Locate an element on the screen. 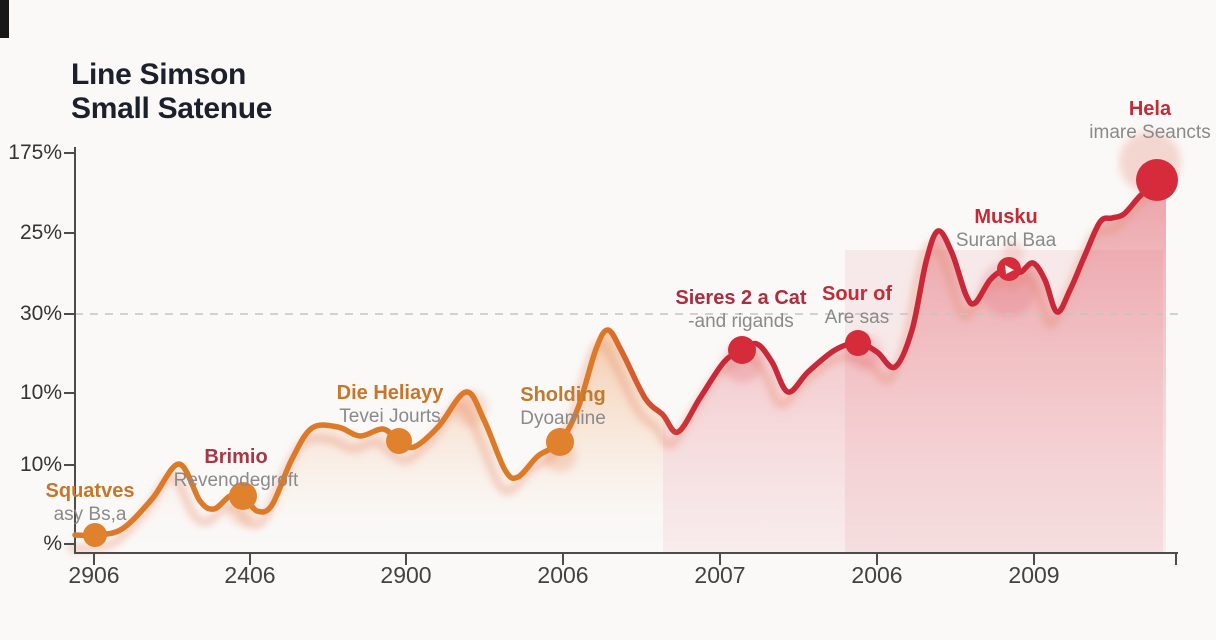 Image resolution: width=1216 pixels, height=640 pixels. annotation-subtitle: Surand Baa is located at coordinates (1006, 240).